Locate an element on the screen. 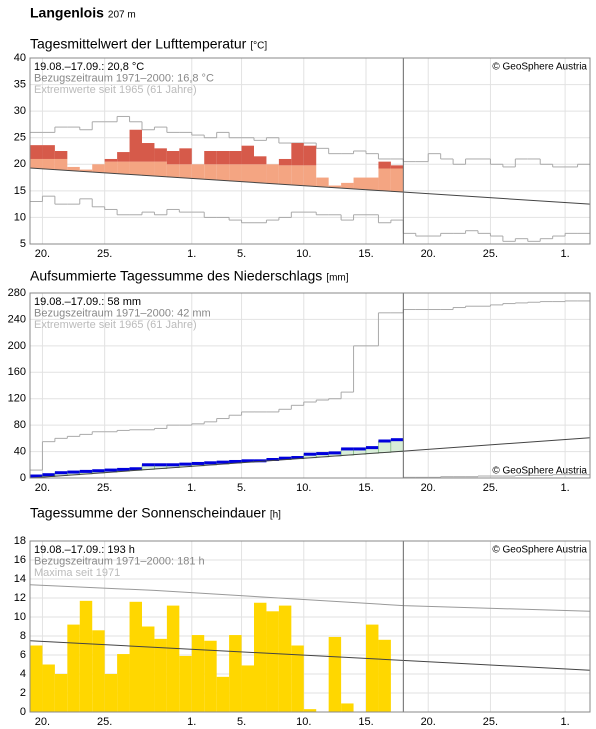 The image size is (596, 729). y-tick-label: 280 is located at coordinates (17, 293).